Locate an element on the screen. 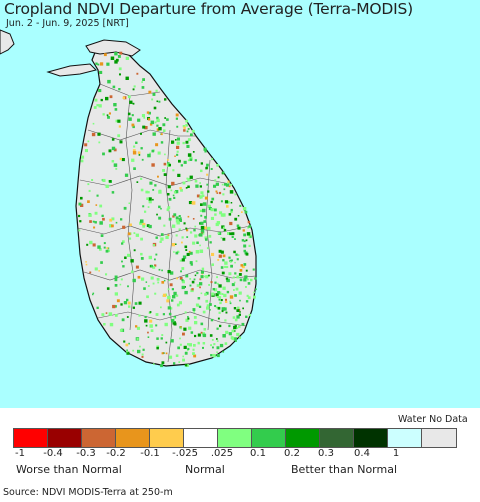 The height and width of the screenshot is (502, 480). legend-tick-label: -1 is located at coordinates (20, 453).